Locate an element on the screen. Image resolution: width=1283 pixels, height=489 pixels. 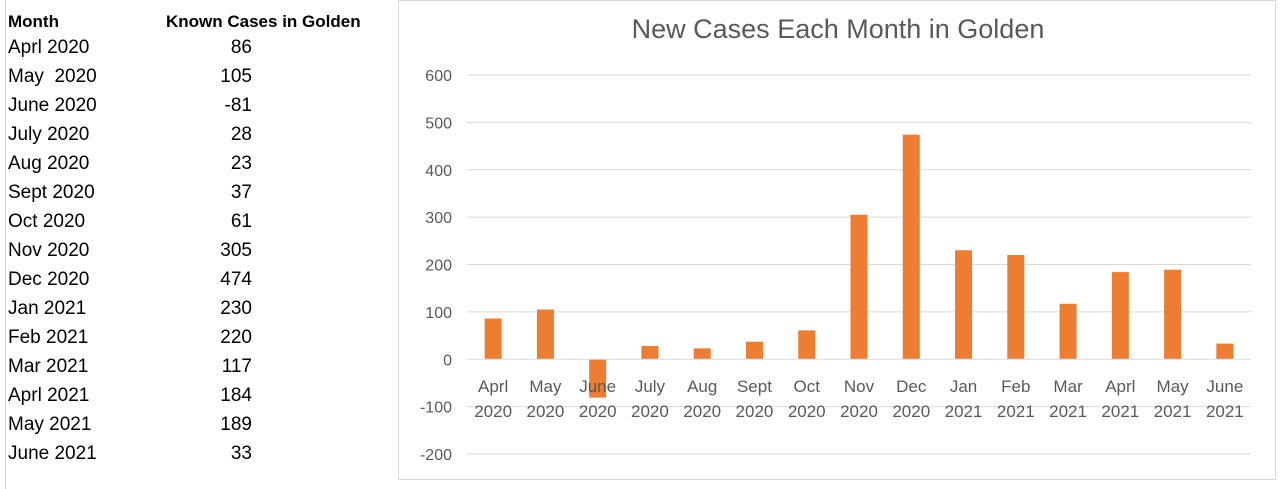
table-row: July 2020 28 is located at coordinates (200, 135).